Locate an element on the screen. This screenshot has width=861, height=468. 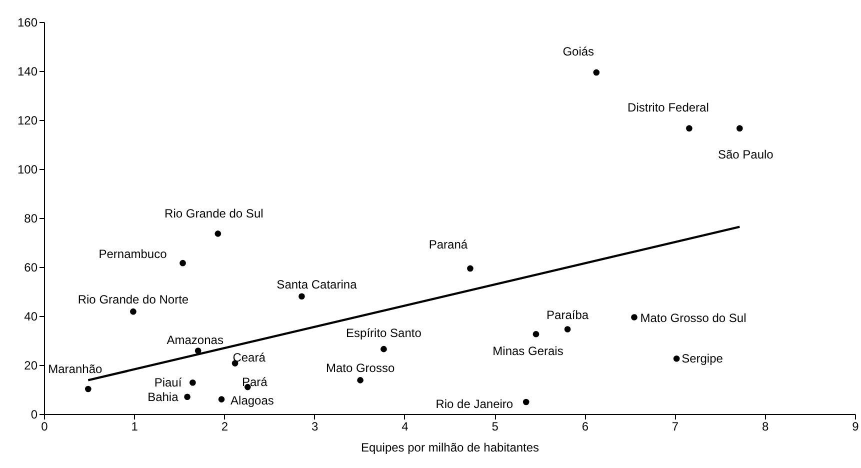
data-label: Rio de Janeiro is located at coordinates (475, 403).